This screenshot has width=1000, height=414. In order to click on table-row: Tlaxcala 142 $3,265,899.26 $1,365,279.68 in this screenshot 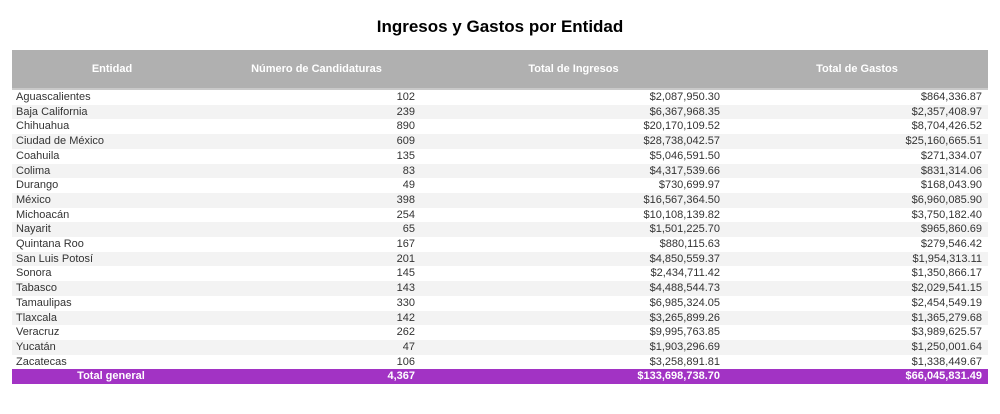, I will do `click(500, 318)`.